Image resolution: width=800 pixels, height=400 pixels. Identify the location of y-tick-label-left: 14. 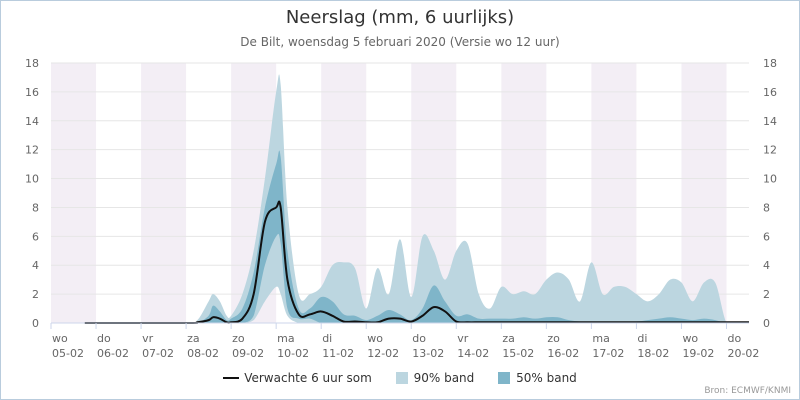
(32, 121).